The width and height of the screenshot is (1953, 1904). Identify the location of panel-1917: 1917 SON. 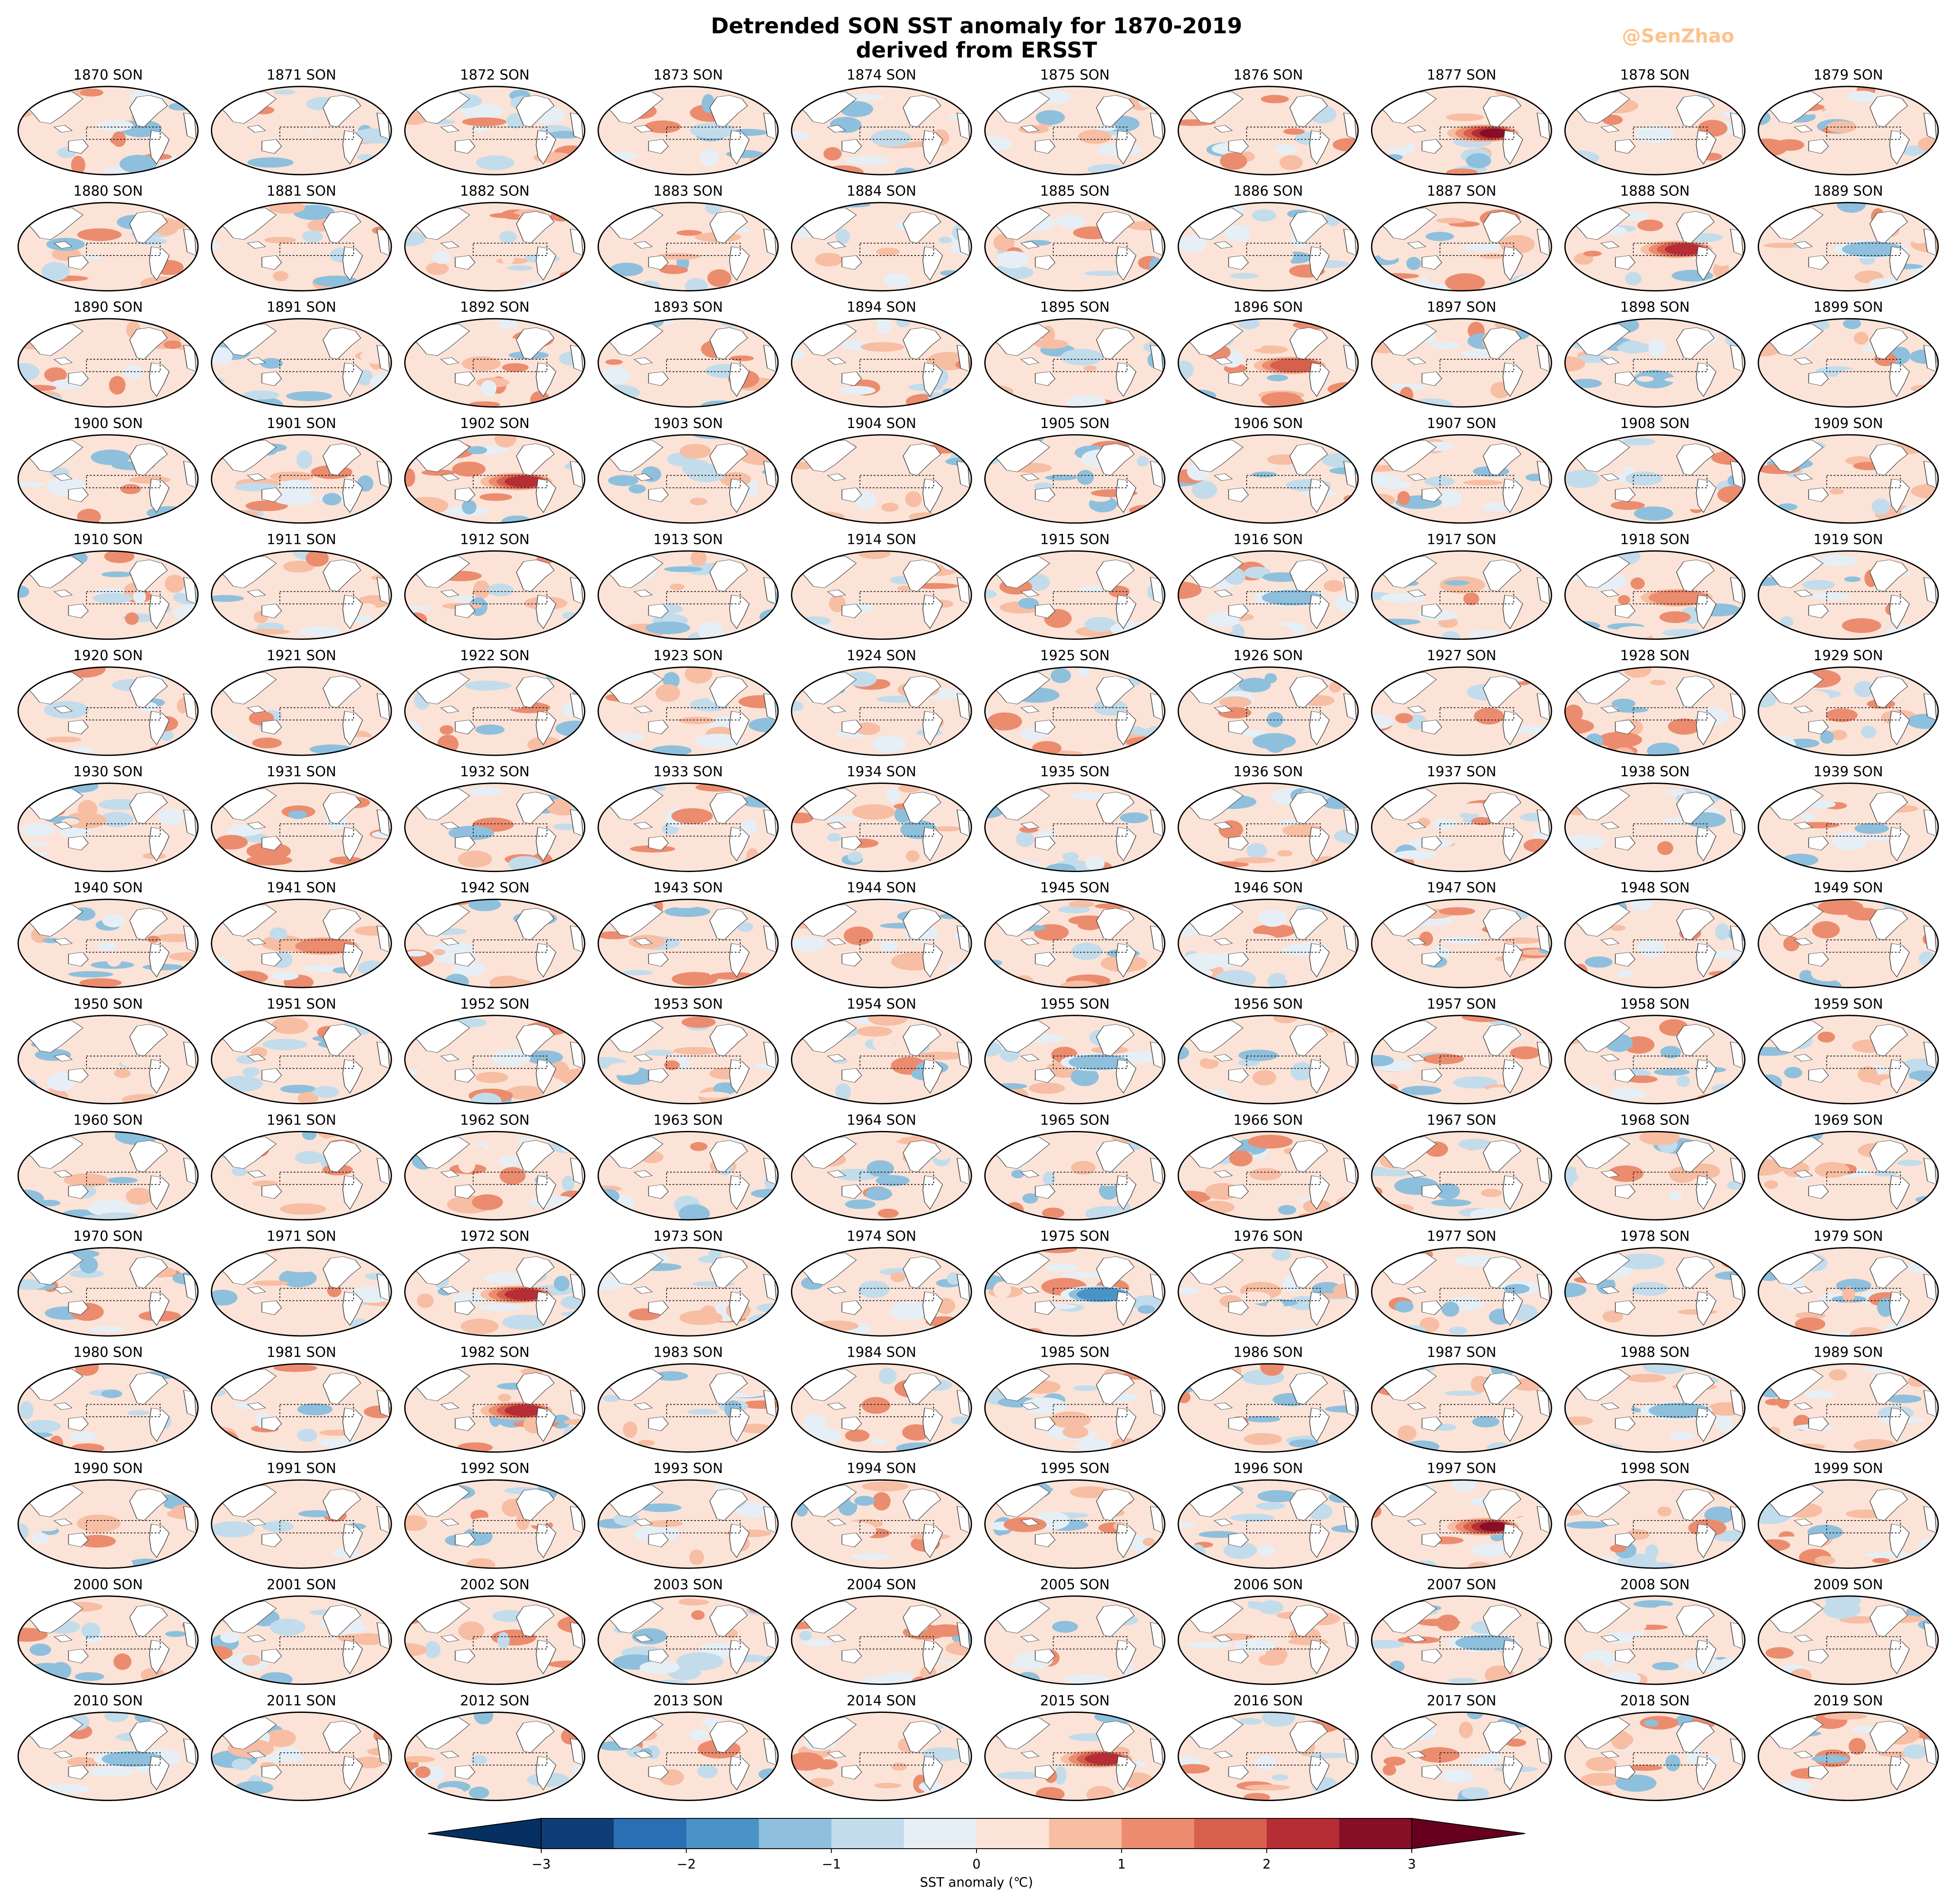
(1461, 586).